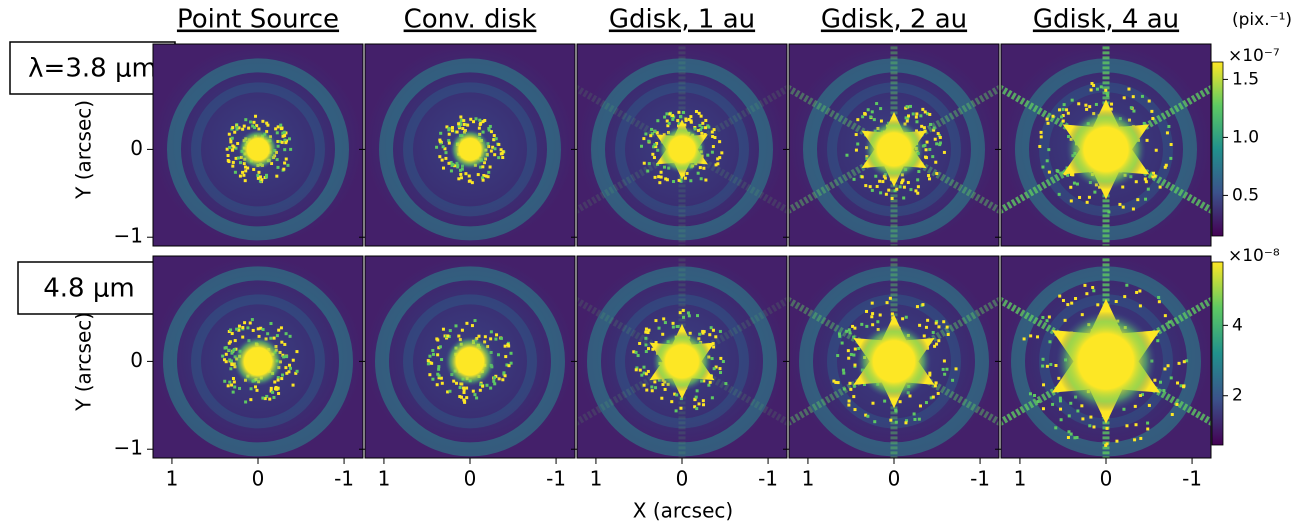 The height and width of the screenshot is (527, 1309). What do you see at coordinates (470, 20) in the screenshot?
I see `column-title: Conv. disk` at bounding box center [470, 20].